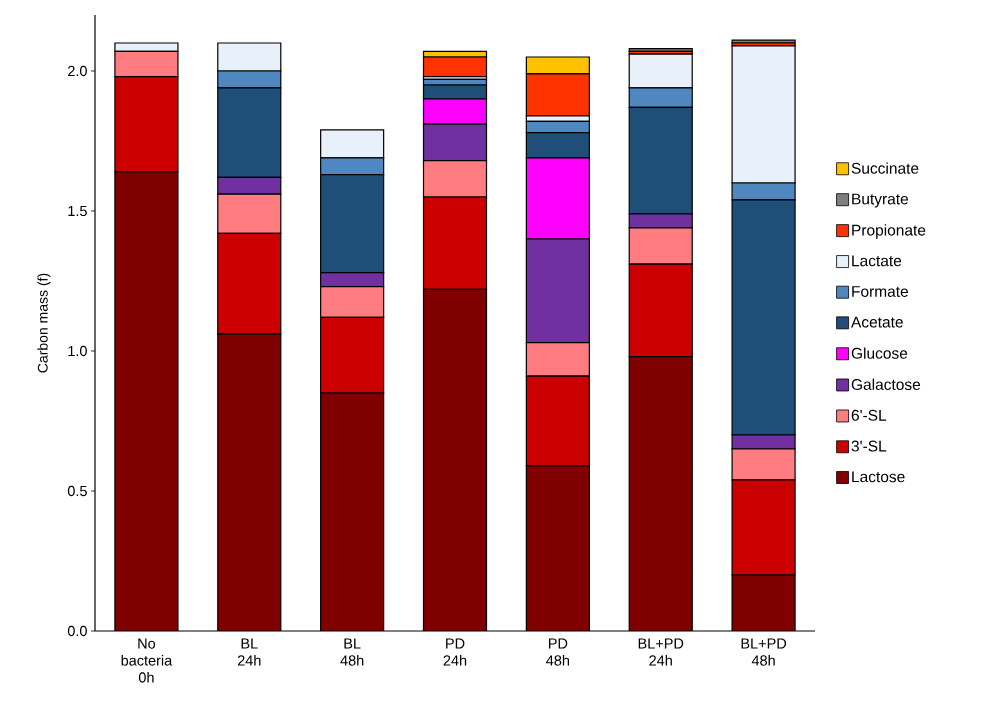 This screenshot has height=723, width=1008. I want to click on legend-label: Succinate, so click(885, 168).